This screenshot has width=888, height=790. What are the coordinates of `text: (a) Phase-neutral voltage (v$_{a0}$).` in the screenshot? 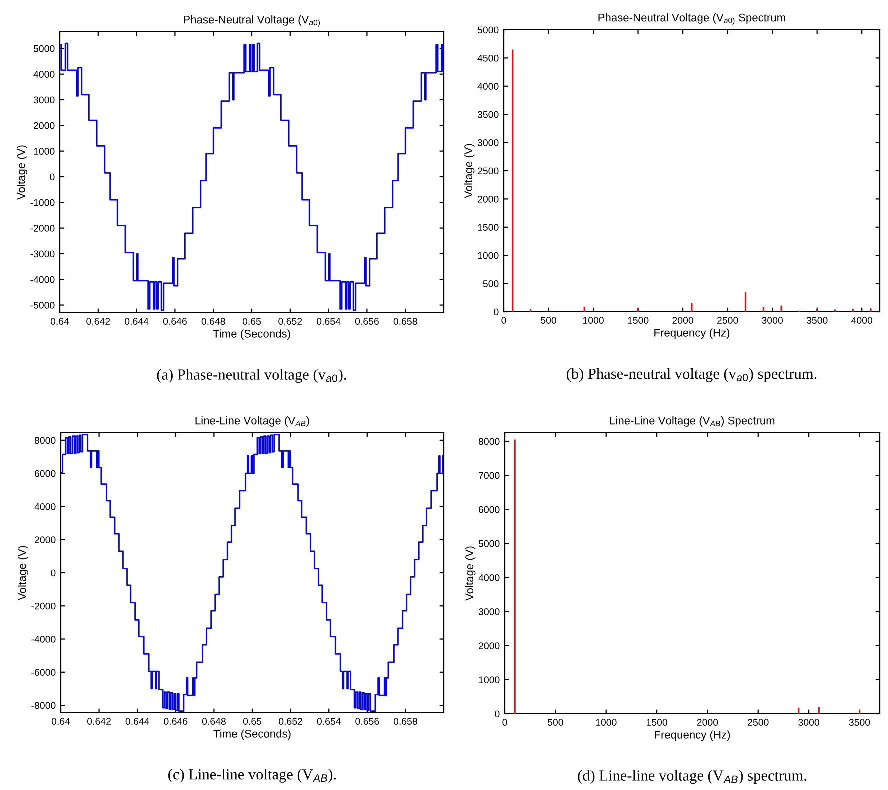 It's located at (251, 376).